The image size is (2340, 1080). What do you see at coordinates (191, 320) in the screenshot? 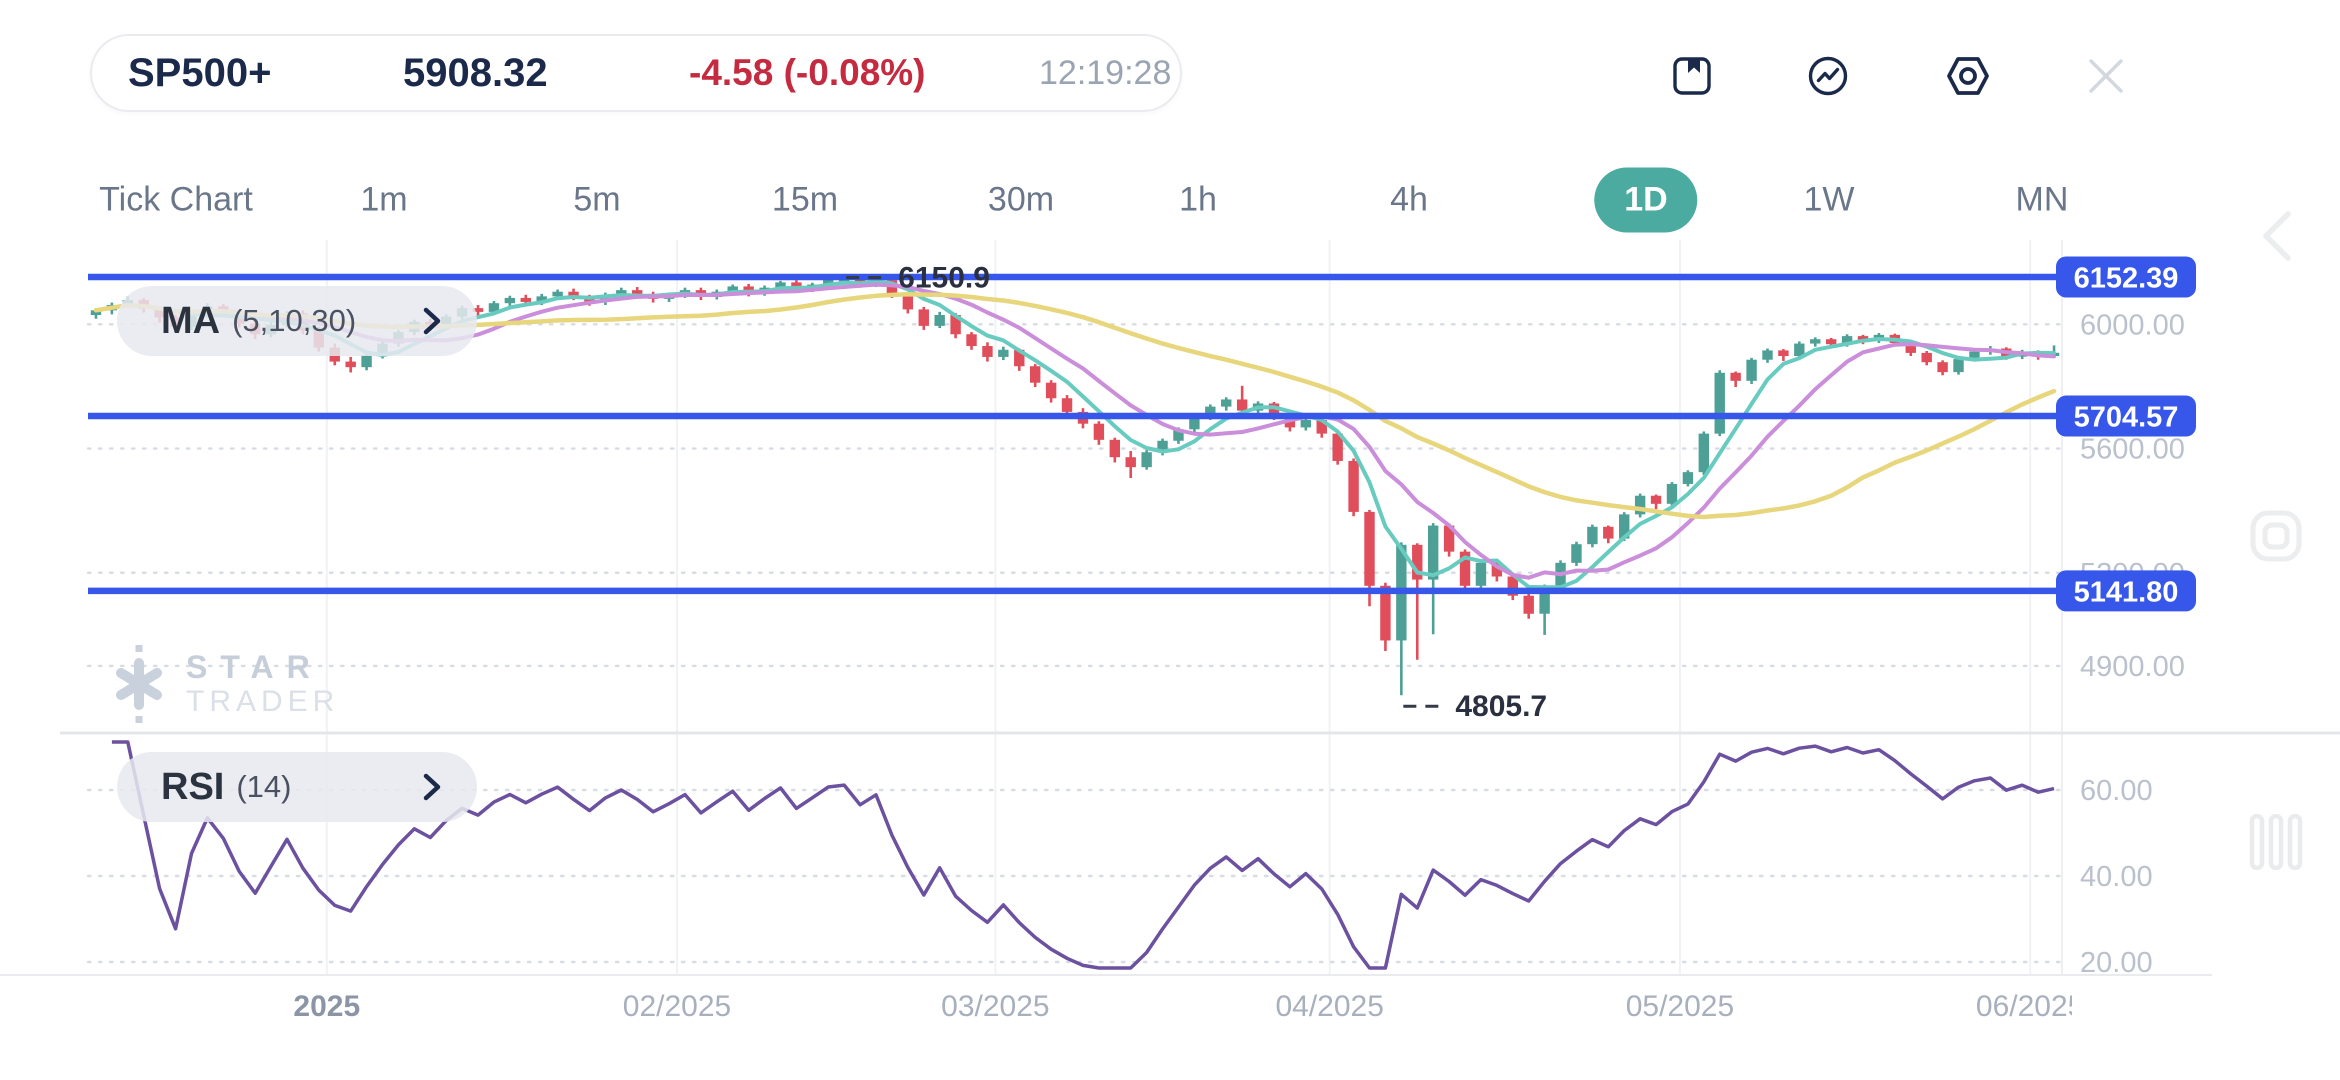
I see `ma-label: MA` at bounding box center [191, 320].